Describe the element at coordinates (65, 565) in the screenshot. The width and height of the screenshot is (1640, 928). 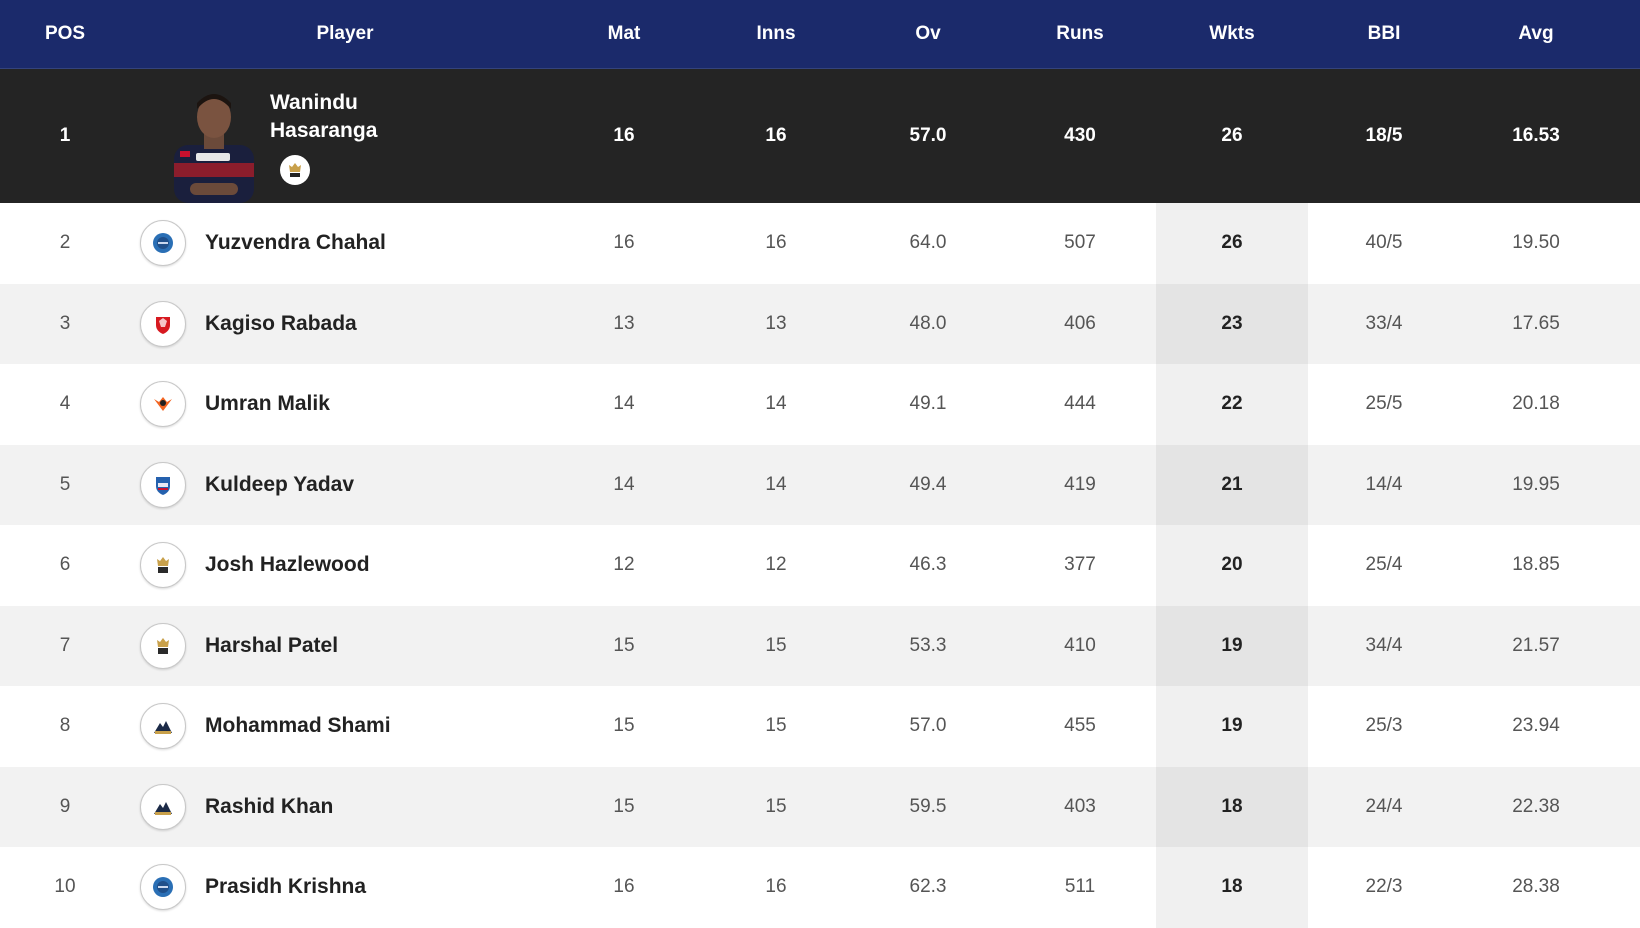
I see `row-pos: 6` at that location.